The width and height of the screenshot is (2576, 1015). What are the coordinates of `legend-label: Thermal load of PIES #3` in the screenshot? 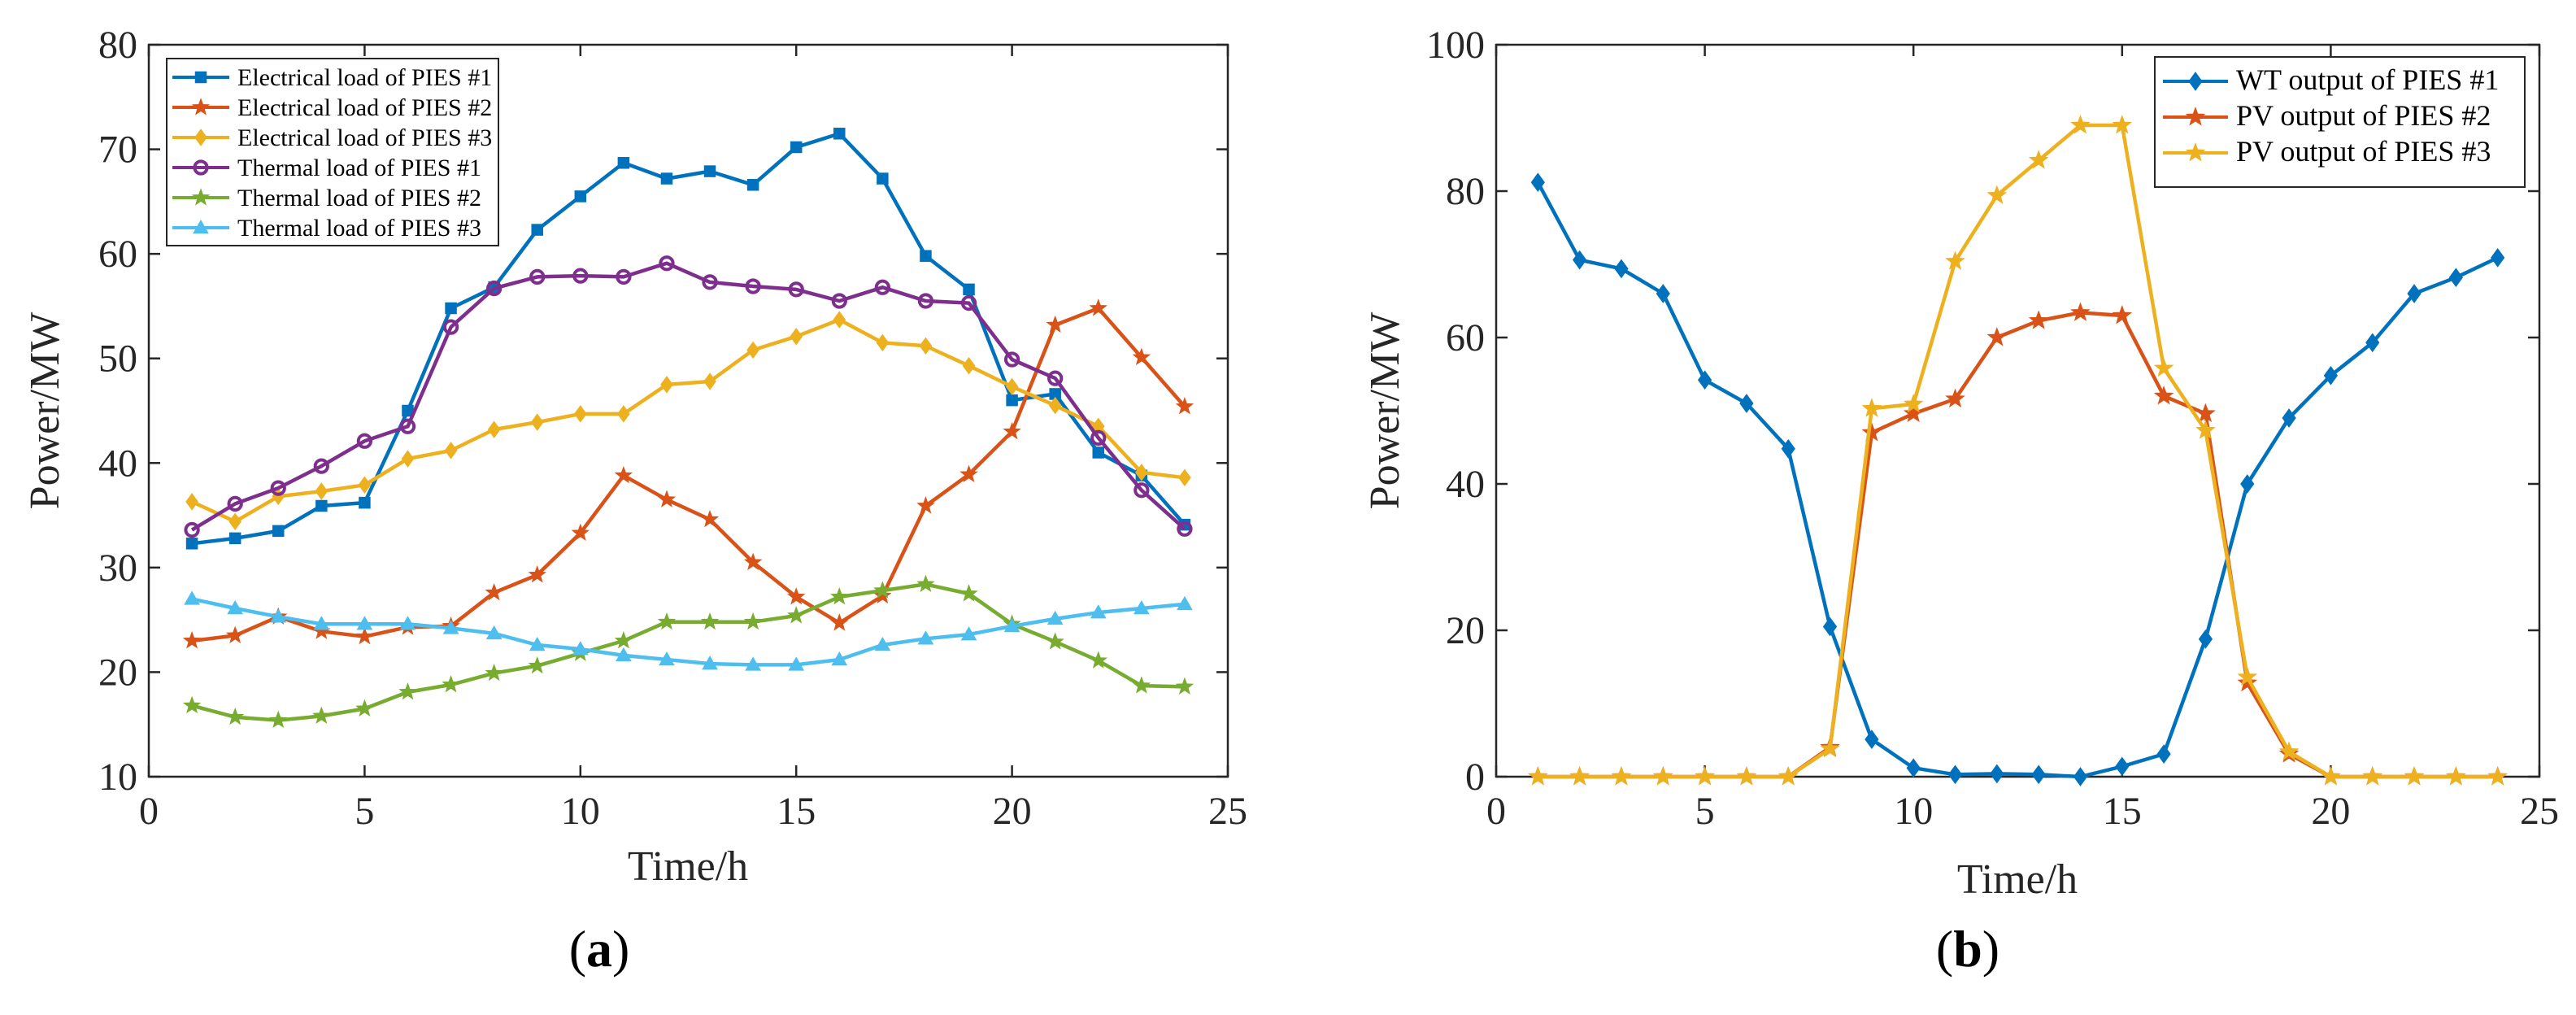 It's located at (359, 228).